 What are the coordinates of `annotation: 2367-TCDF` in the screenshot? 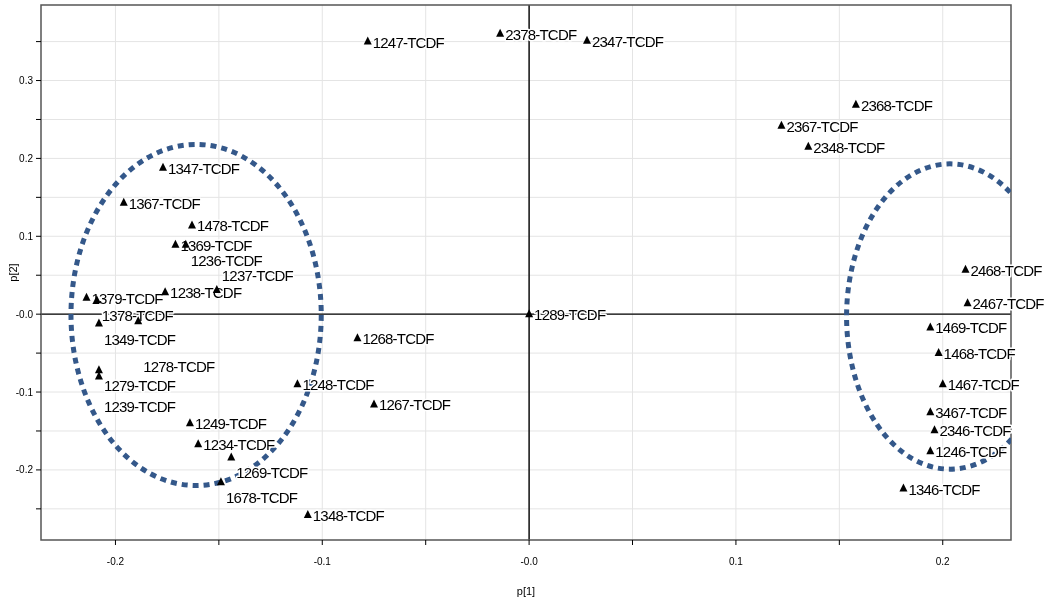 It's located at (822, 126).